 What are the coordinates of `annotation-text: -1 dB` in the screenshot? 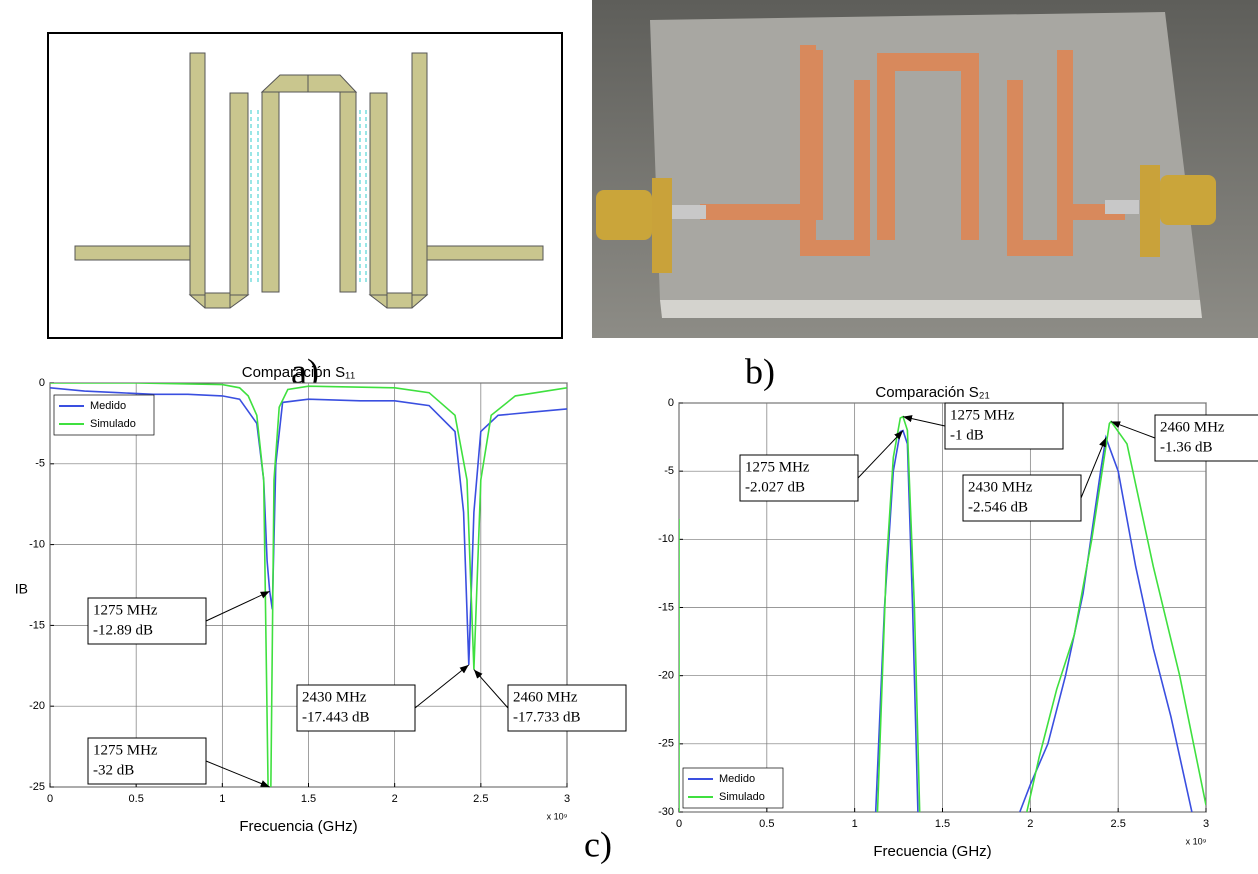 It's located at (967, 435).